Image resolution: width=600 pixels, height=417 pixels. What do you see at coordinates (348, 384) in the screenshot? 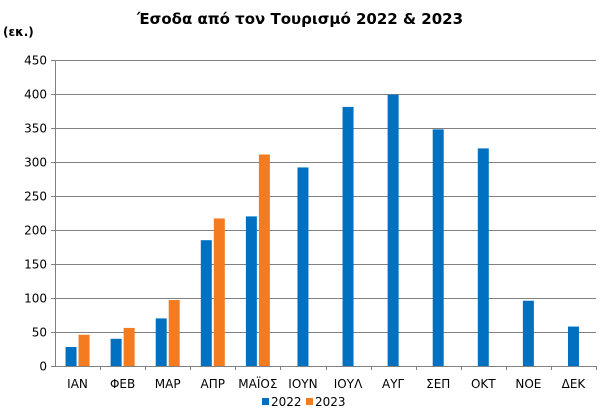
I see `x-tick-label: ΙΟΥΛ` at bounding box center [348, 384].